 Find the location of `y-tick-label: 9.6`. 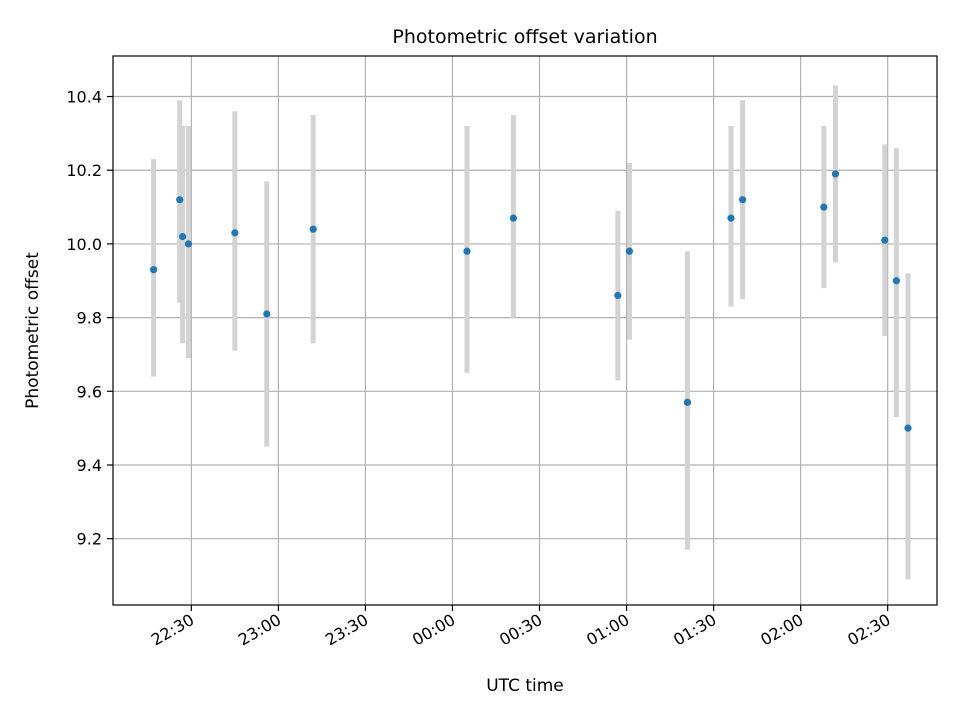

y-tick-label: 9.6 is located at coordinates (89, 391).